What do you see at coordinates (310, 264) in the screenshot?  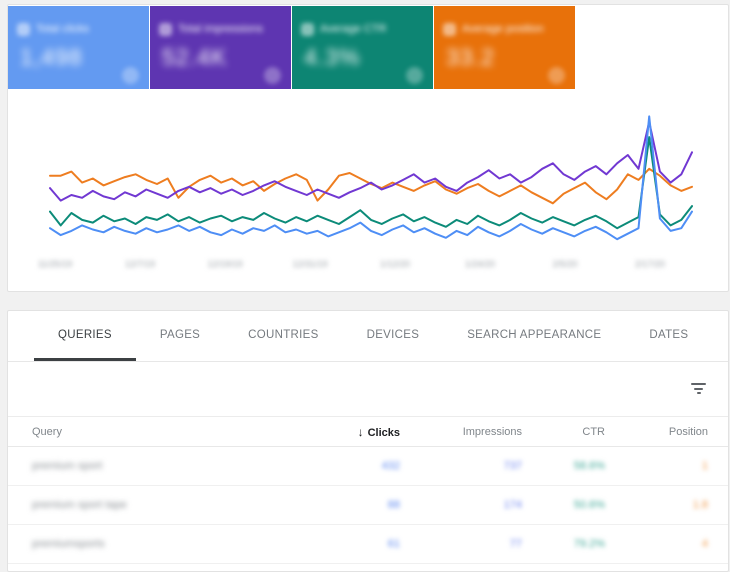 I see `x-axis-tick-label: 12/31/19` at bounding box center [310, 264].